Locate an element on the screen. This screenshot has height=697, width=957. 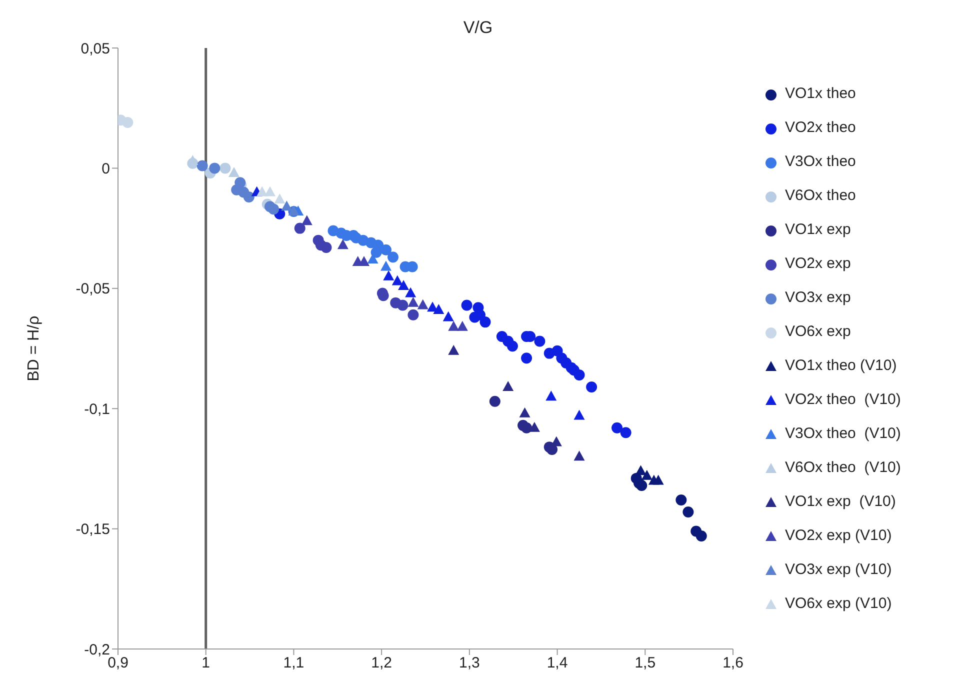
legend-label: VO2x theo is located at coordinates (820, 127).